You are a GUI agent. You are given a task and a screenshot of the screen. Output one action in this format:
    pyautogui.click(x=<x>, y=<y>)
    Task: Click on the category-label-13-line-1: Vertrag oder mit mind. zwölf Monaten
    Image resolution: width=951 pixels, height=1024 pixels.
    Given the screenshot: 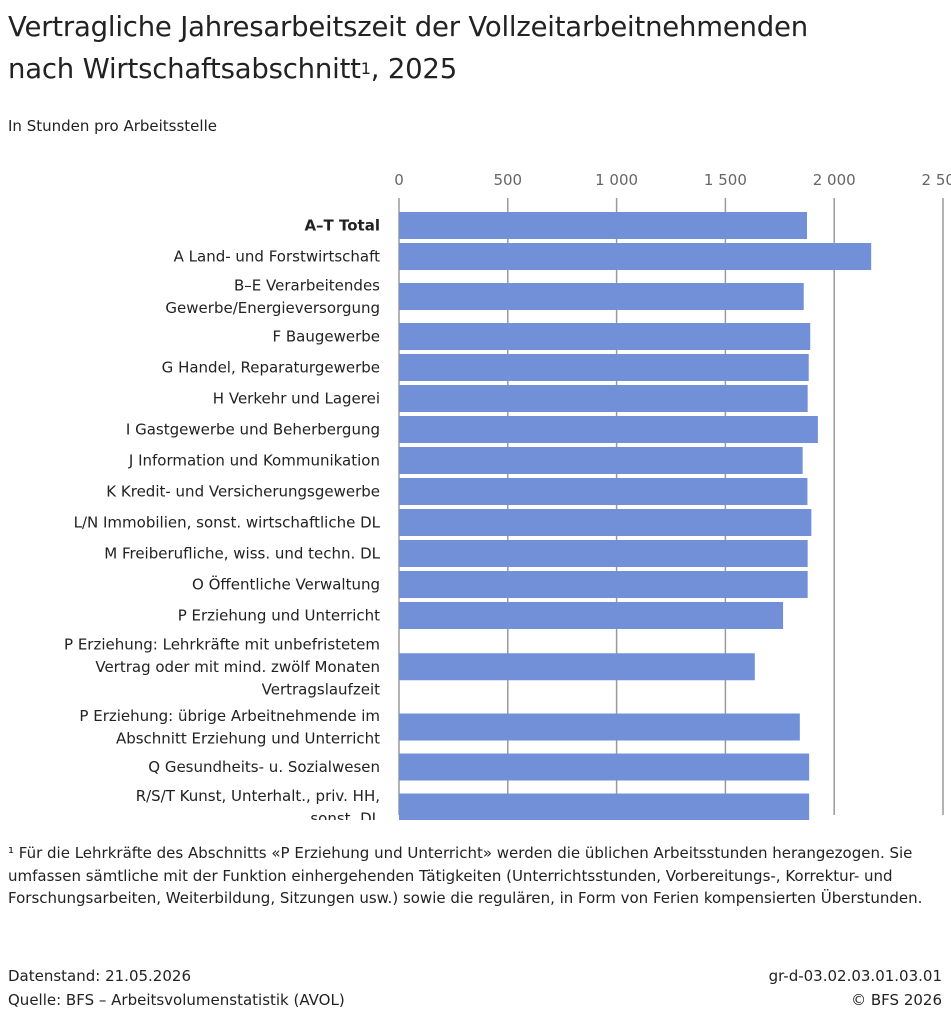 What is the action you would take?
    pyautogui.click(x=237, y=667)
    